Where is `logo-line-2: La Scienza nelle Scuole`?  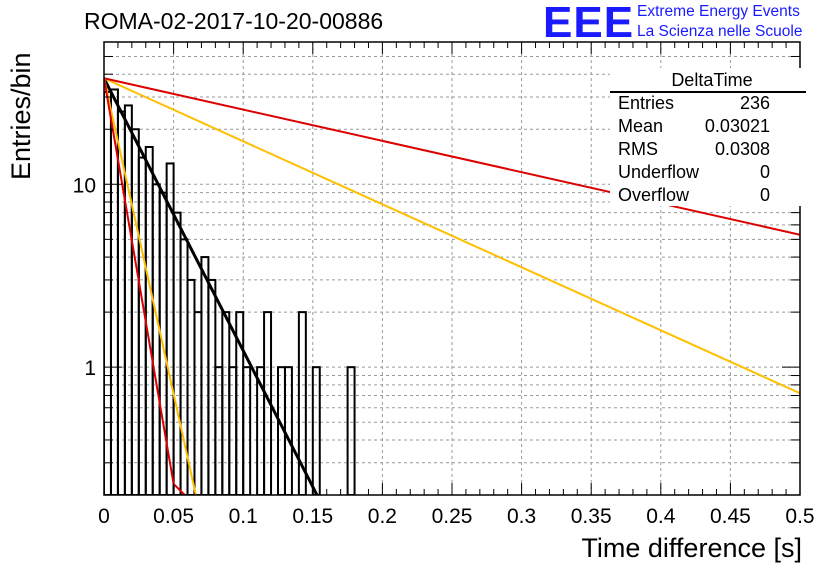
logo-line-2: La Scienza nelle Scuole is located at coordinates (720, 31).